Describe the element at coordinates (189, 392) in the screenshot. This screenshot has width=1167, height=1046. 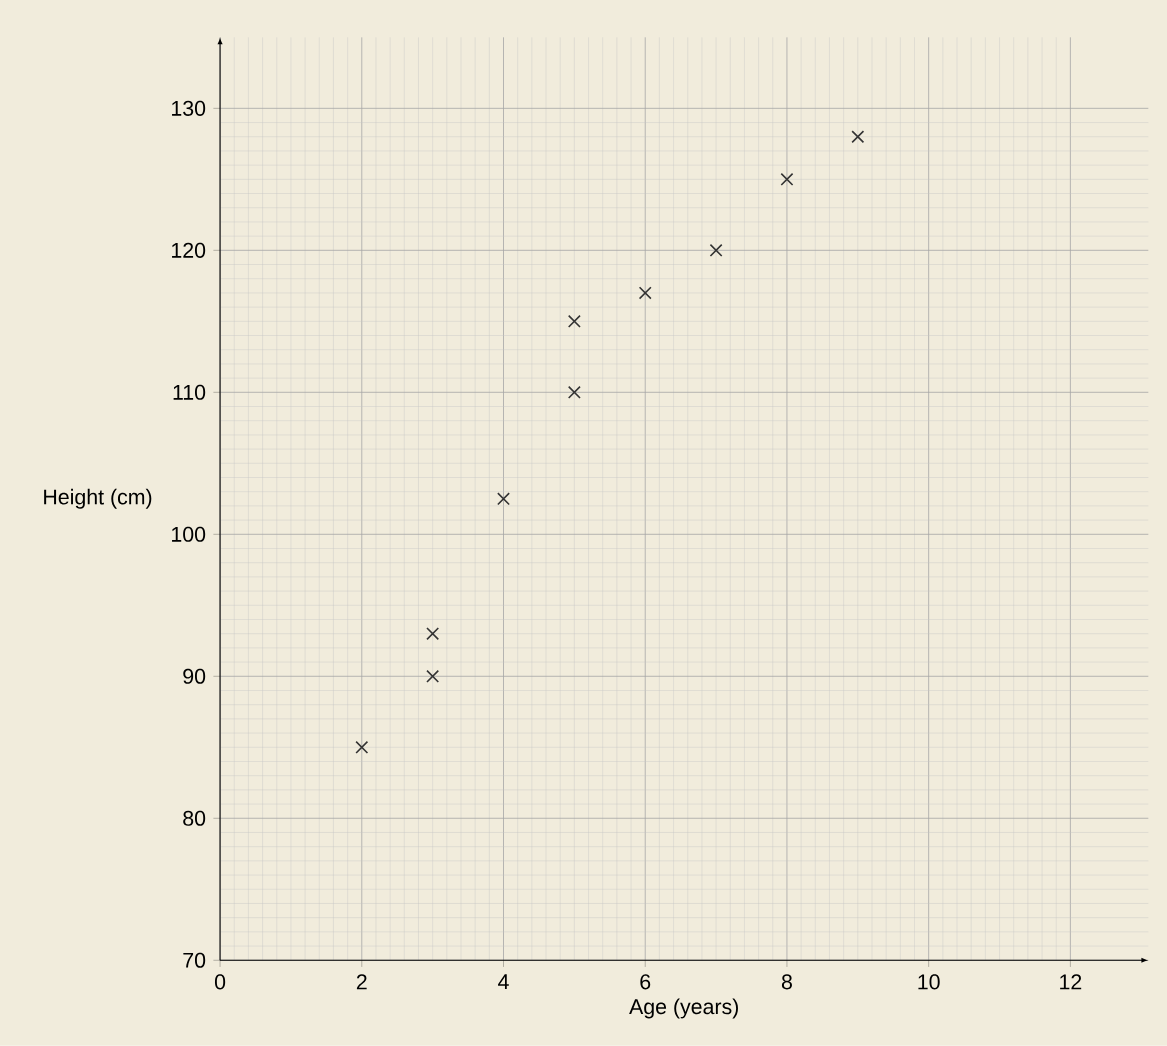
I see `y-tick-label: 110` at that location.